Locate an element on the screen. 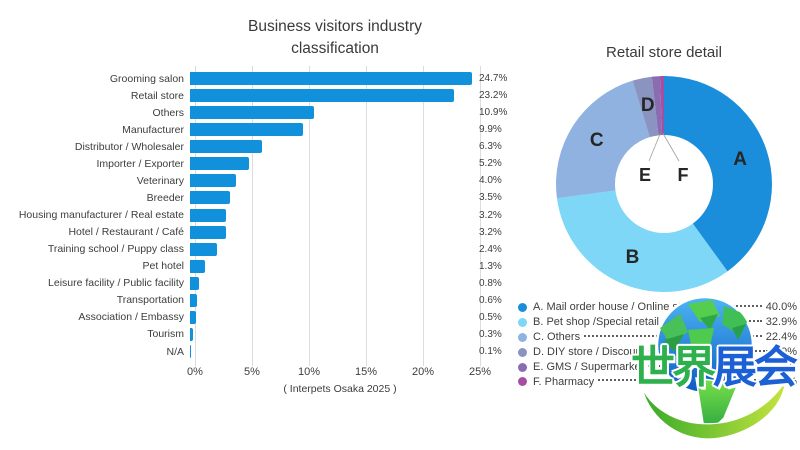  bar-category-label: Training school / Puppy class is located at coordinates (115, 249).